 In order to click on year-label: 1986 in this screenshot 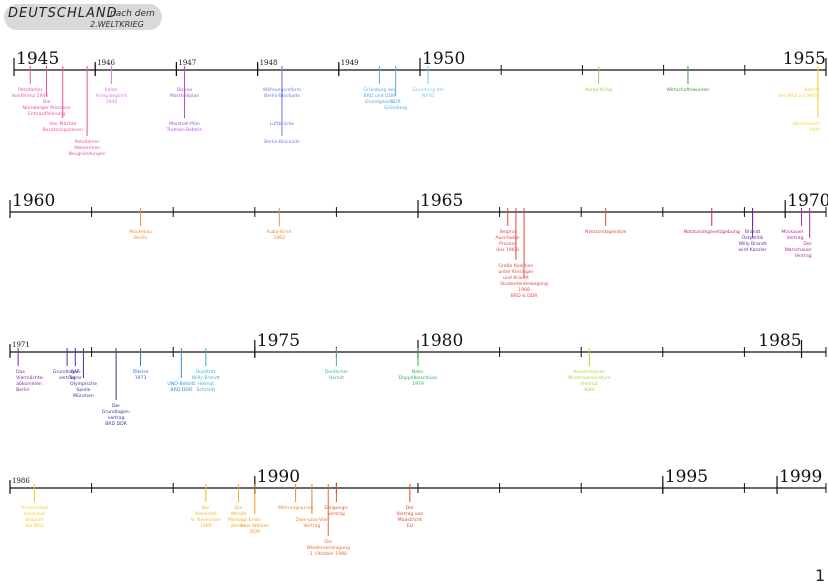, I will do `click(21, 481)`.